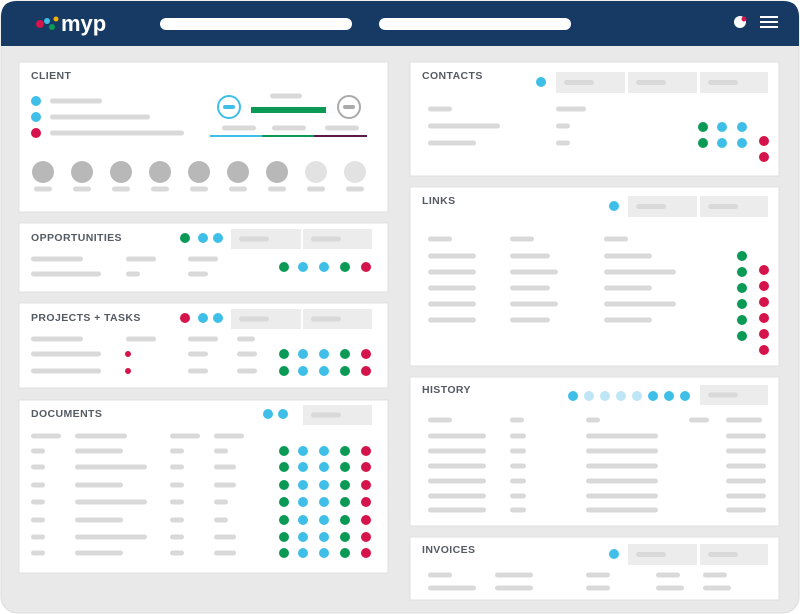 This screenshot has width=800, height=614. What do you see at coordinates (40, 24) in the screenshot?
I see `logo-dot` at bounding box center [40, 24].